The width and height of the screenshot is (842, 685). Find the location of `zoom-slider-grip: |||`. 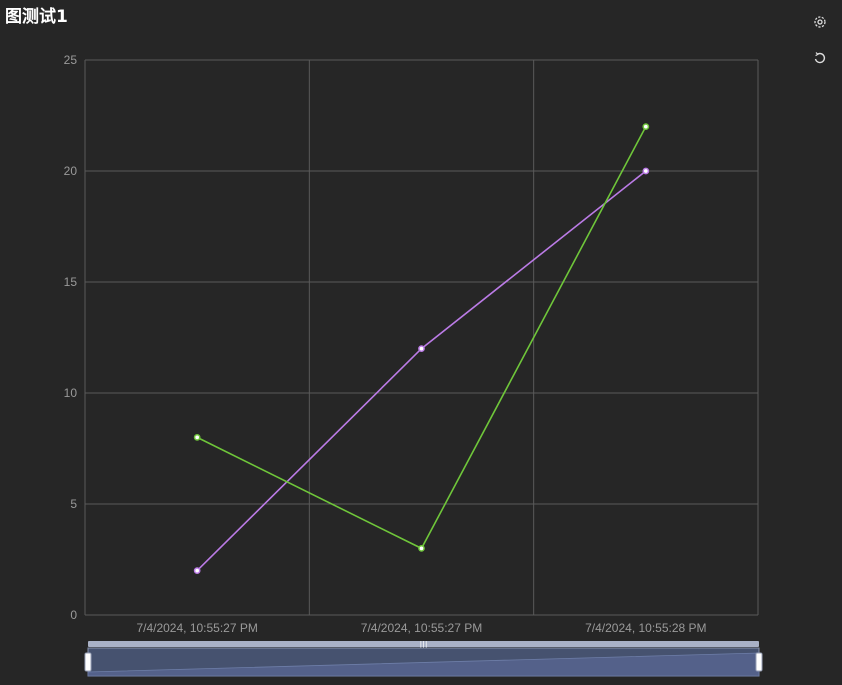

zoom-slider-grip: ||| is located at coordinates (423, 644).